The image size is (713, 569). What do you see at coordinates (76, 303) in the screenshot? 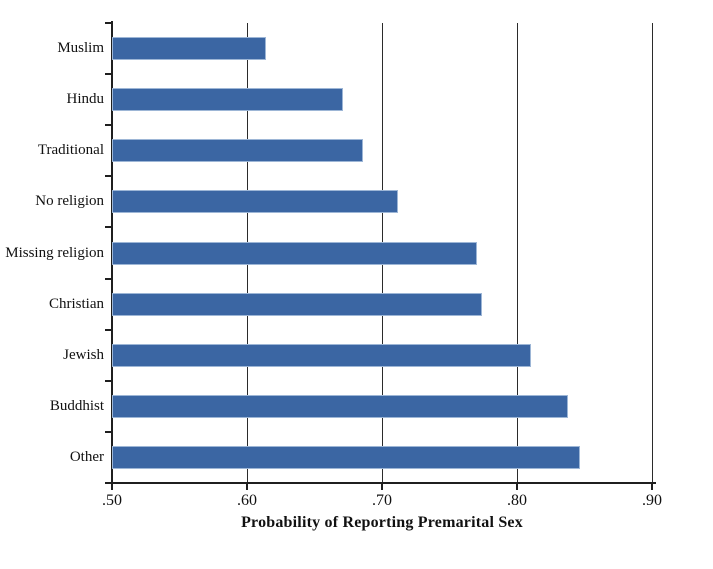
I see `category-label: Christian` at bounding box center [76, 303].